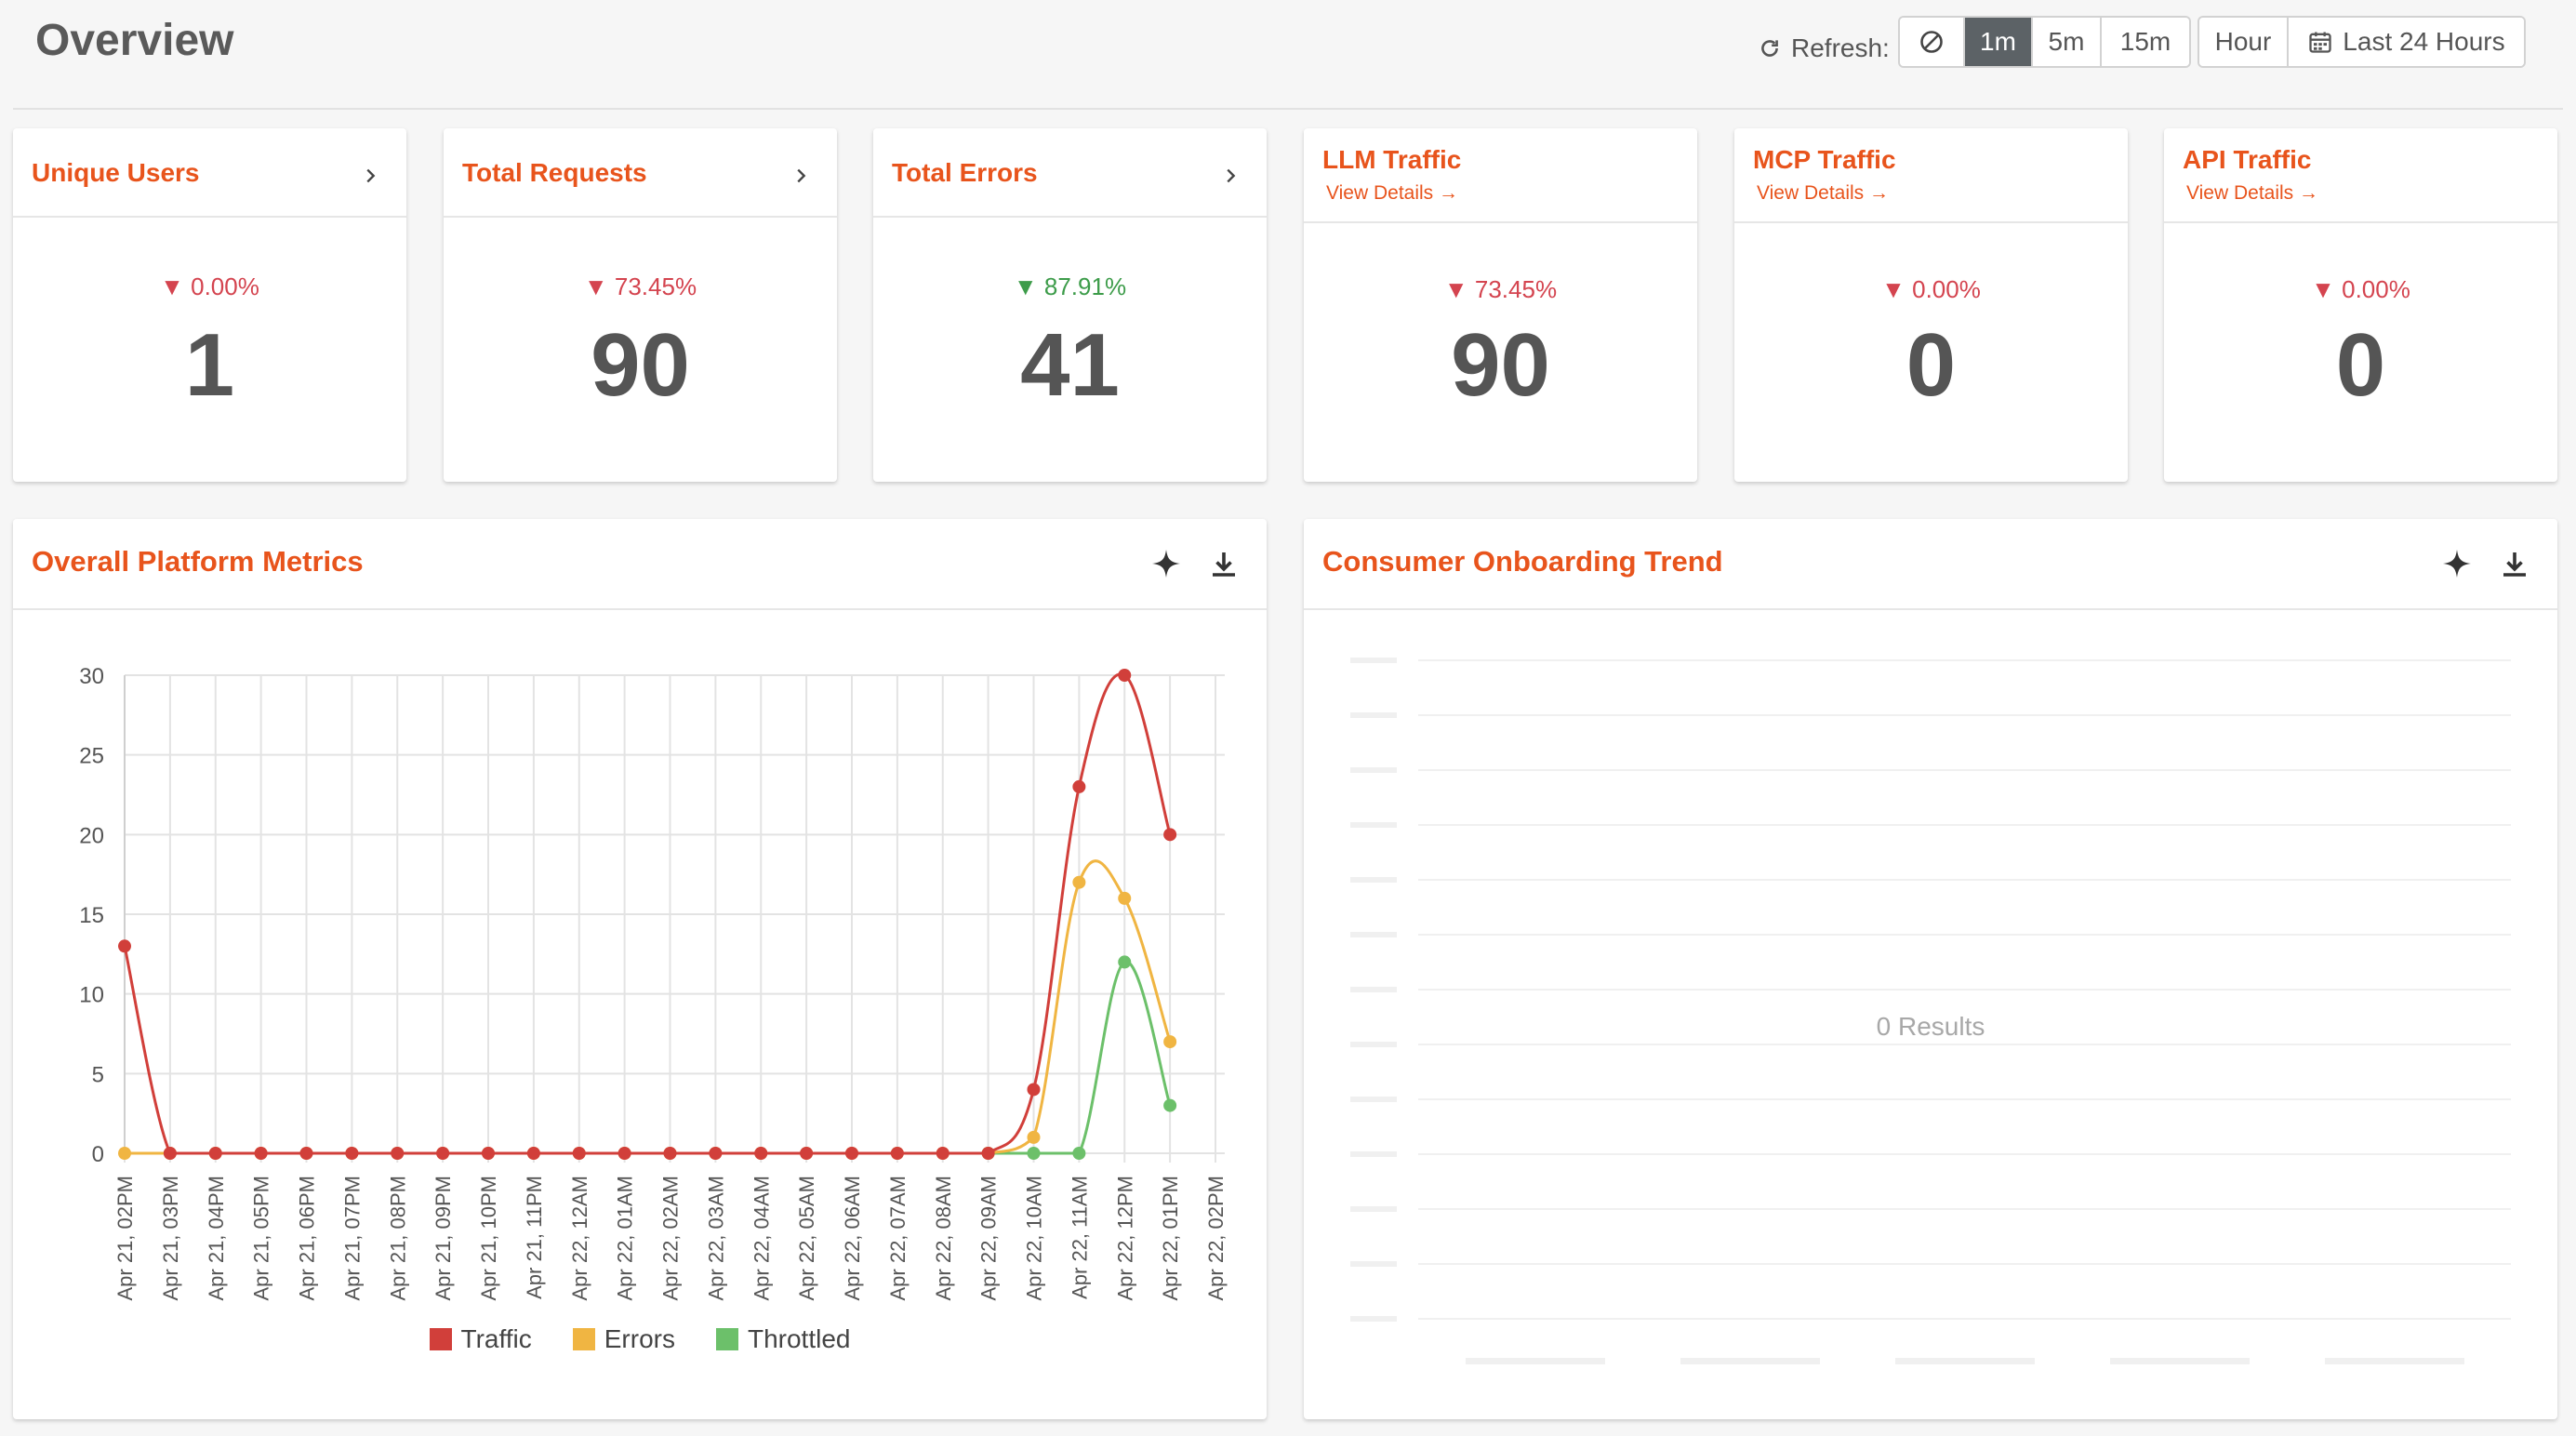  Describe the element at coordinates (209, 365) in the screenshot. I see `kpi-value: 1` at that location.